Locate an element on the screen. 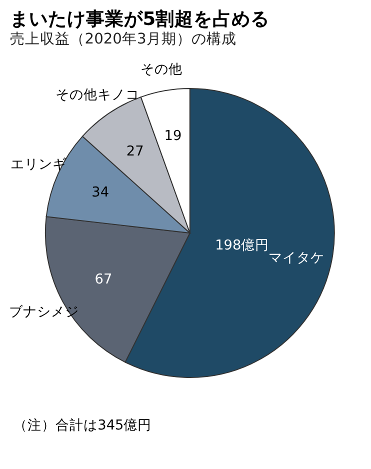 This screenshot has width=371, height=469. data-label: 19 is located at coordinates (173, 136).